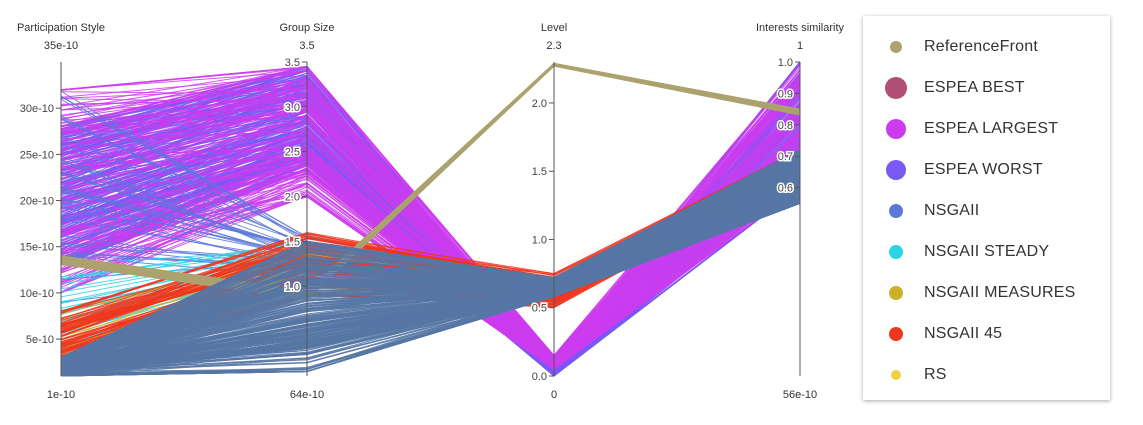 The width and height of the screenshot is (1143, 425). I want to click on legend-item-nsgaii: NSGAII, so click(986, 210).